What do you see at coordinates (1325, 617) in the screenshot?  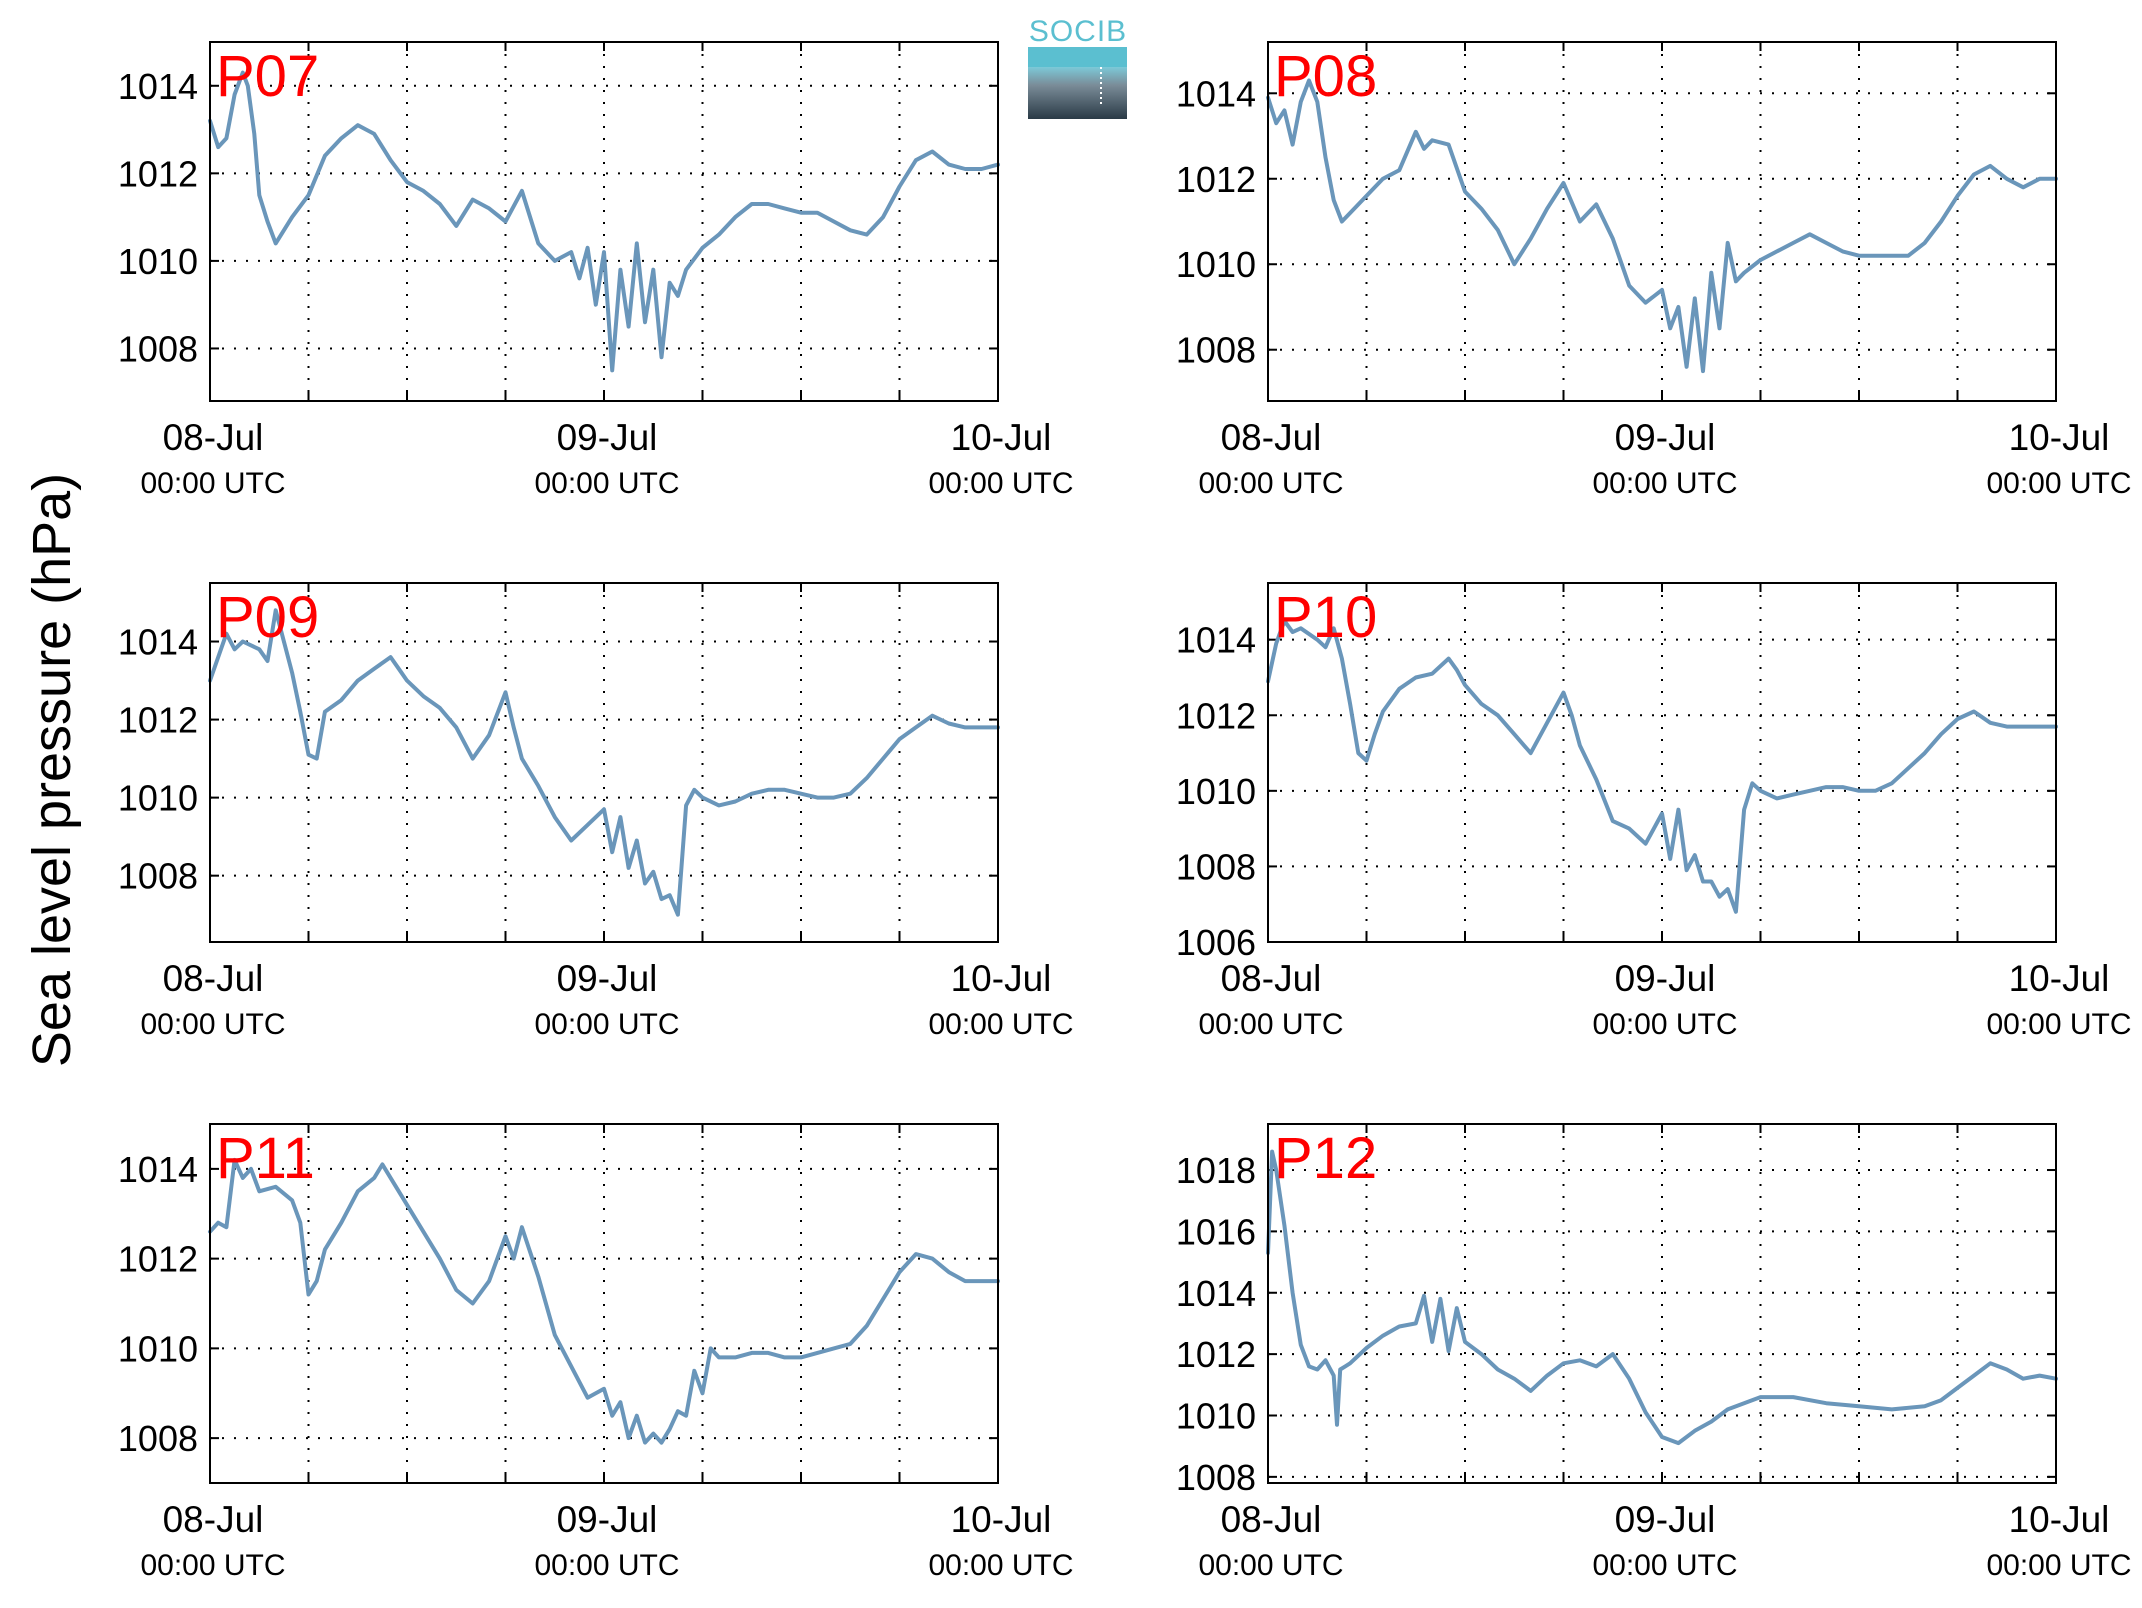 I see `panel-title: P10` at bounding box center [1325, 617].